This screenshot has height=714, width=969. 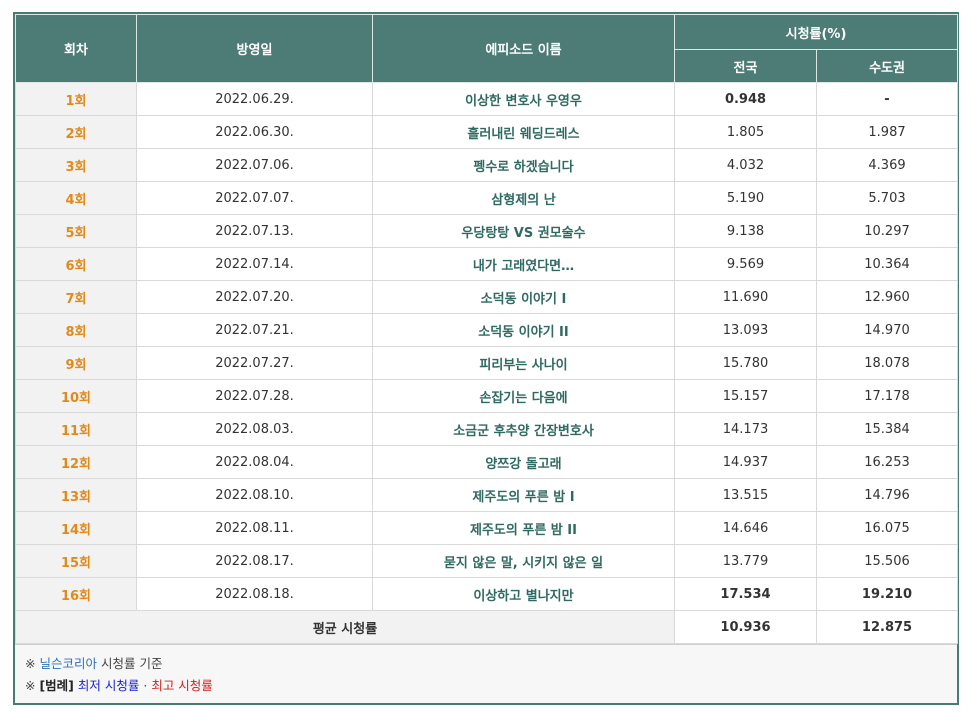 I want to click on episode-number: 3회, so click(x=76, y=165).